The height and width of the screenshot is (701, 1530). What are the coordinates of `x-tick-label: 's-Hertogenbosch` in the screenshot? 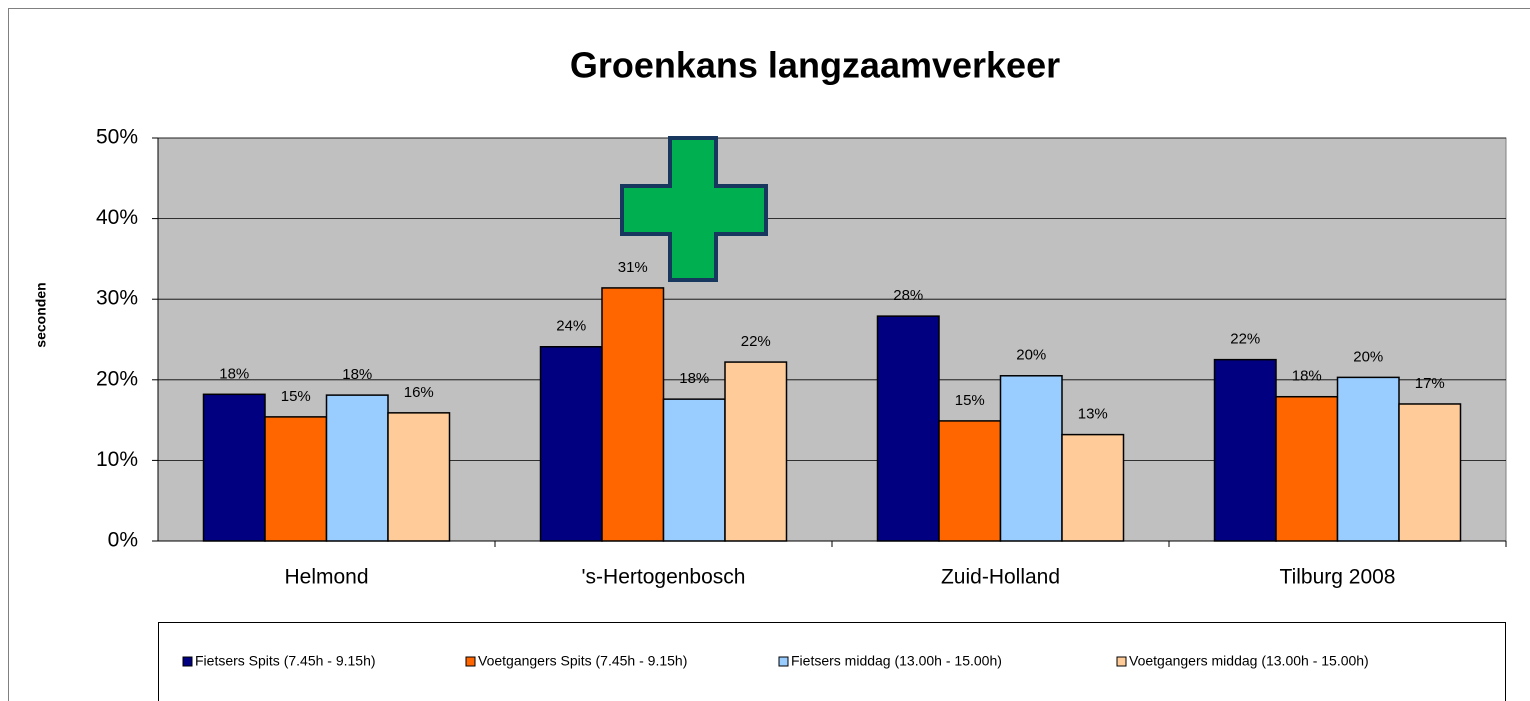 It's located at (664, 577).